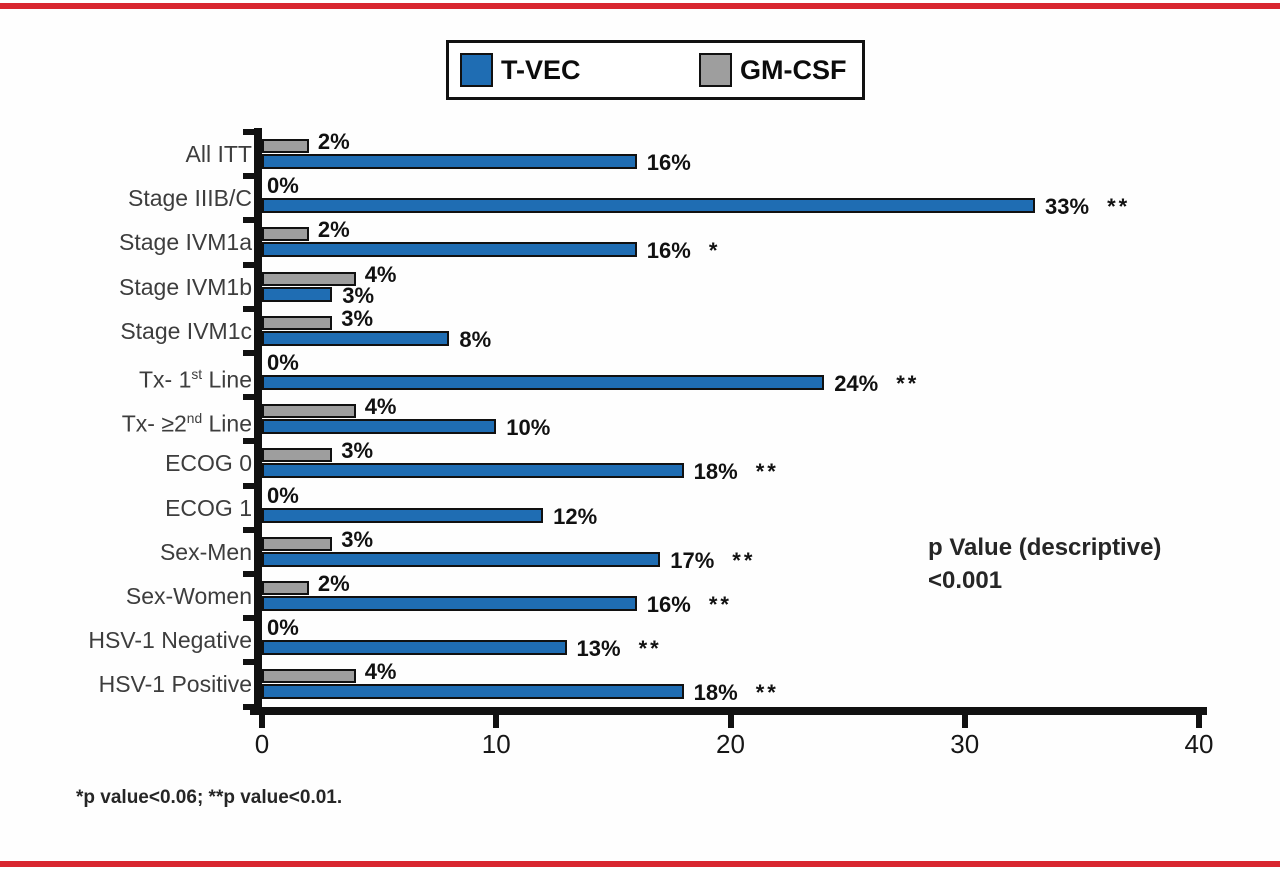 This screenshot has height=870, width=1280. What do you see at coordinates (126, 552) in the screenshot?
I see `category-label: Sex-Men` at bounding box center [126, 552].